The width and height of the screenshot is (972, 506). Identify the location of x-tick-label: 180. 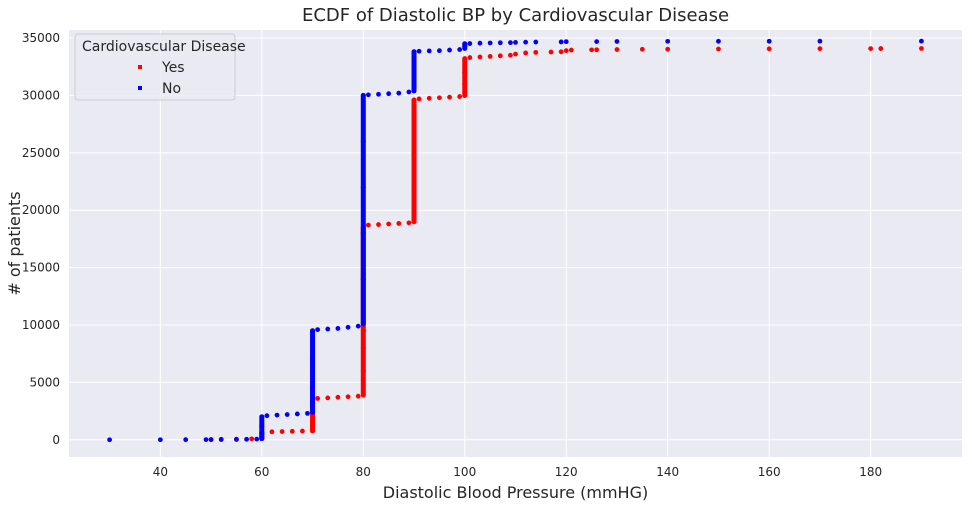
(870, 472).